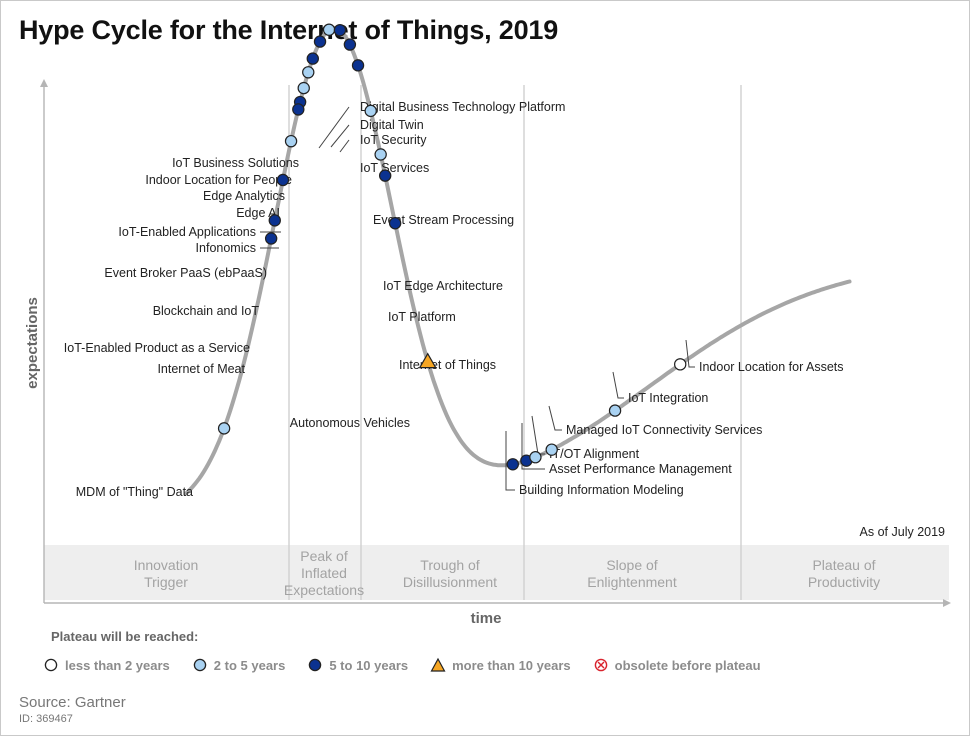 This screenshot has width=970, height=736. Describe the element at coordinates (298, 109) in the screenshot. I see `marker-infonomics` at that location.